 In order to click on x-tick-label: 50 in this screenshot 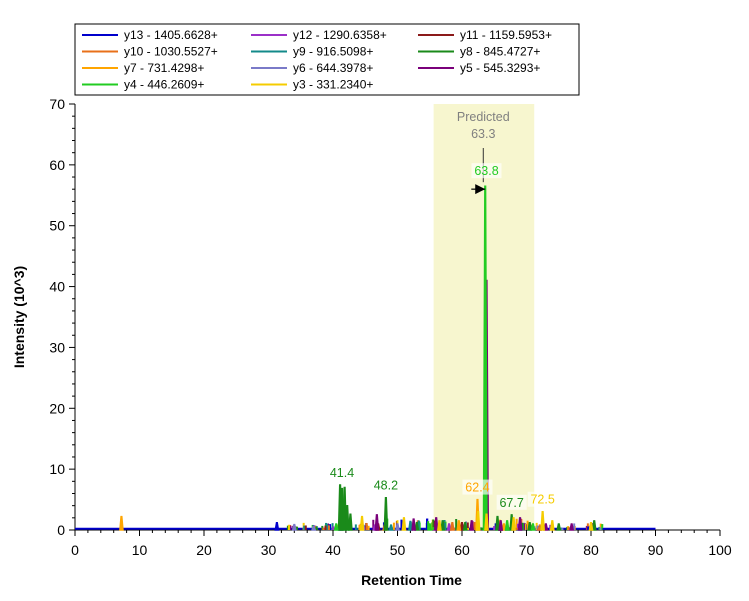, I will do `click(398, 550)`.